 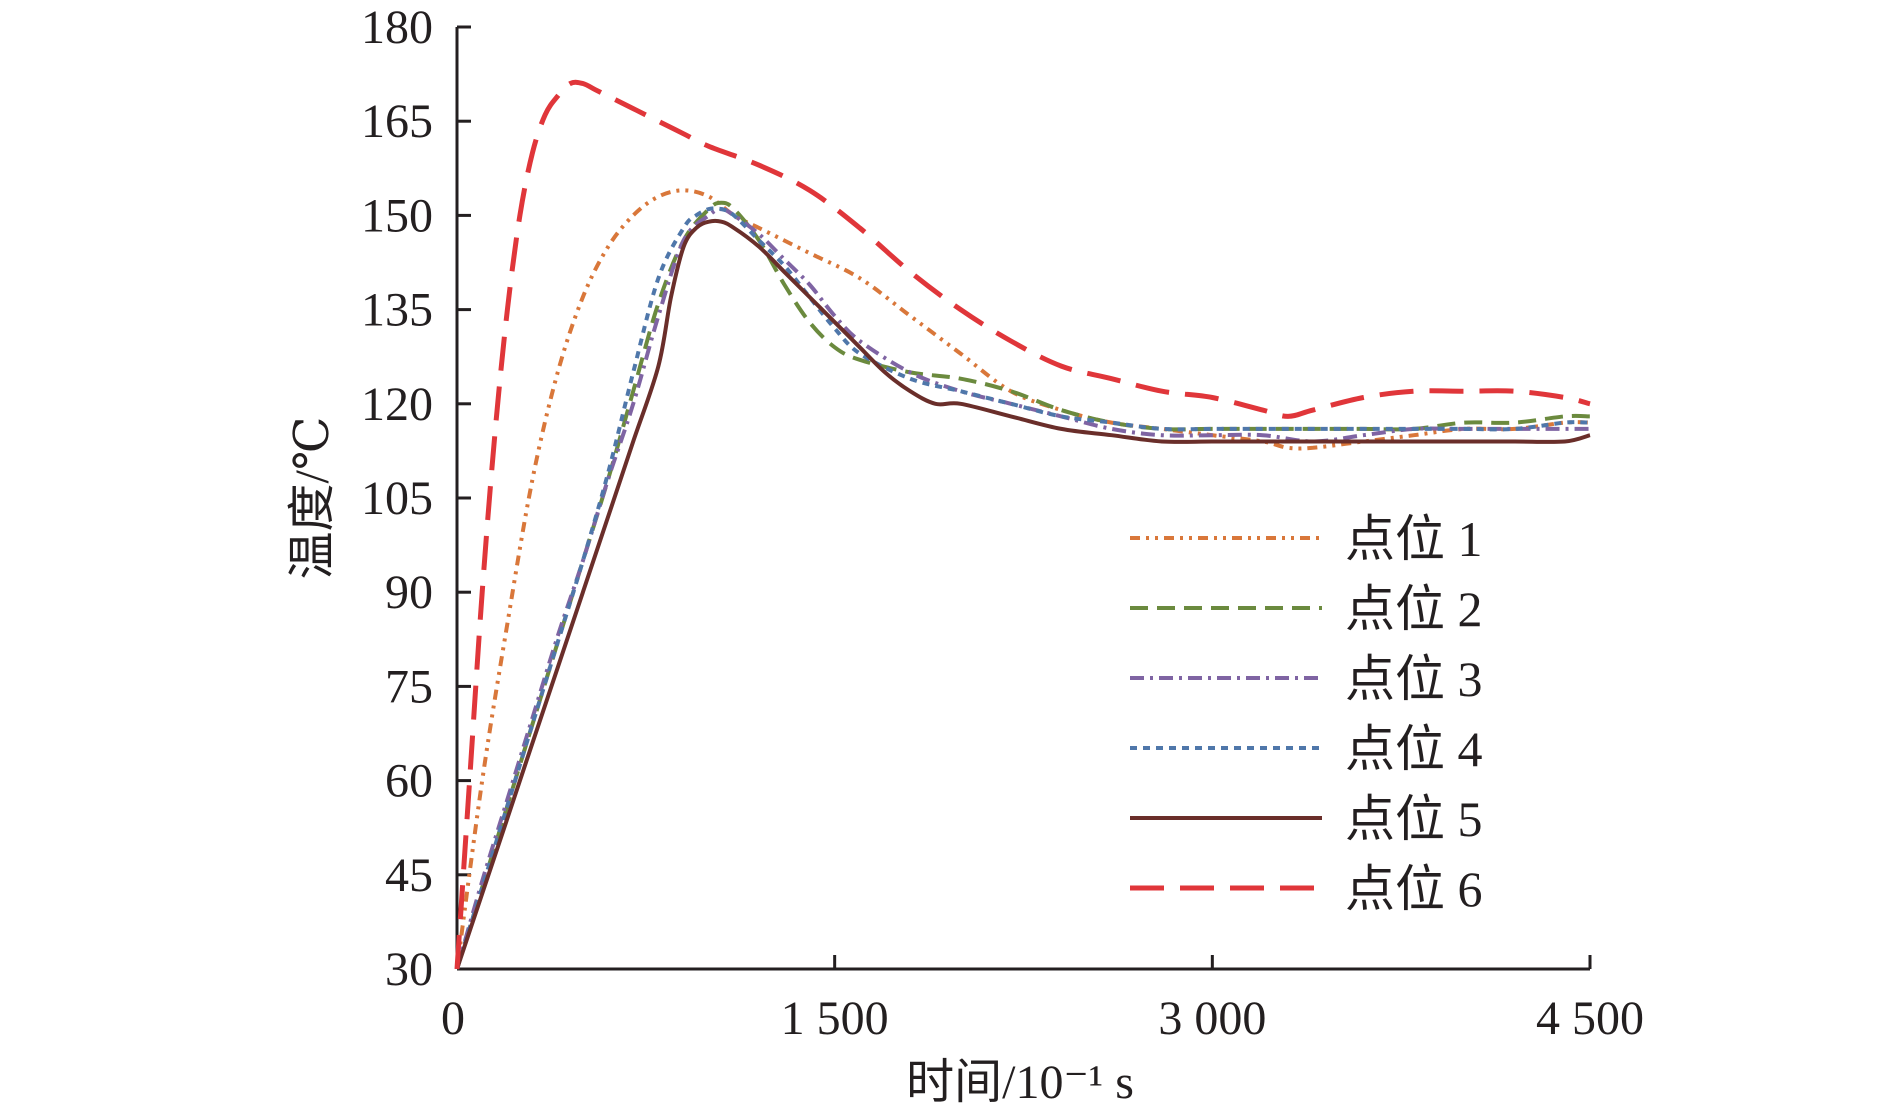 What do you see at coordinates (397, 121) in the screenshot?
I see `y-tick-label: 165` at bounding box center [397, 121].